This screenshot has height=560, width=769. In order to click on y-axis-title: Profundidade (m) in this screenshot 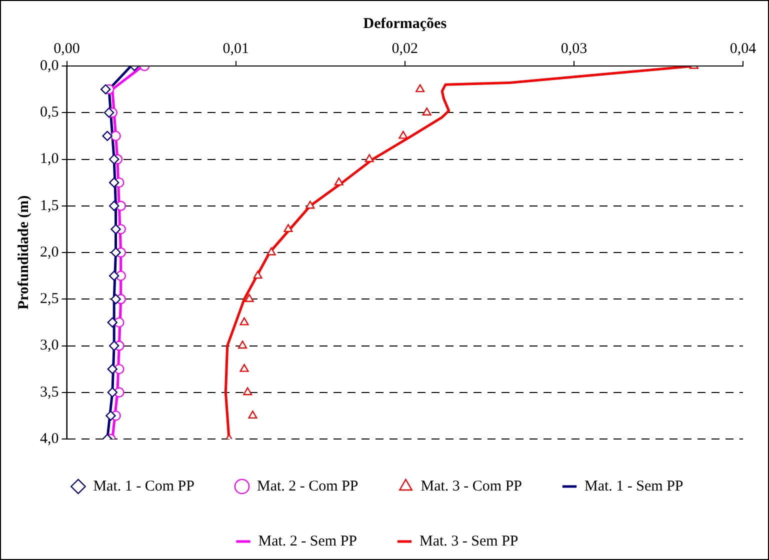, I will do `click(24, 252)`.